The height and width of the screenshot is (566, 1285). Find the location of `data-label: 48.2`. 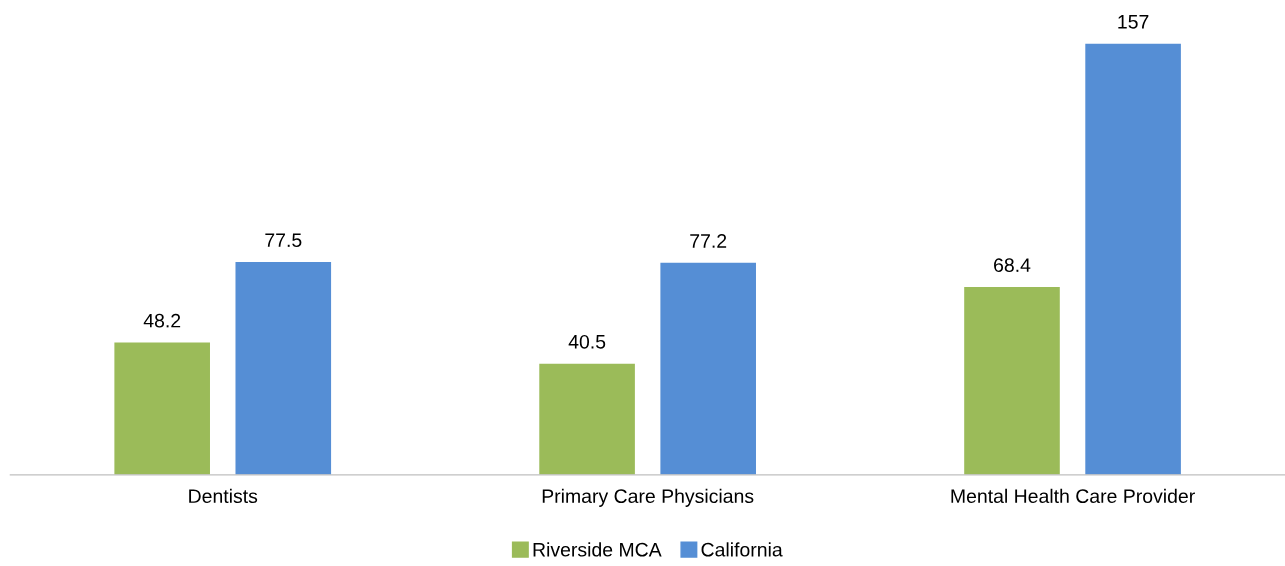

data-label: 48.2 is located at coordinates (162, 320).